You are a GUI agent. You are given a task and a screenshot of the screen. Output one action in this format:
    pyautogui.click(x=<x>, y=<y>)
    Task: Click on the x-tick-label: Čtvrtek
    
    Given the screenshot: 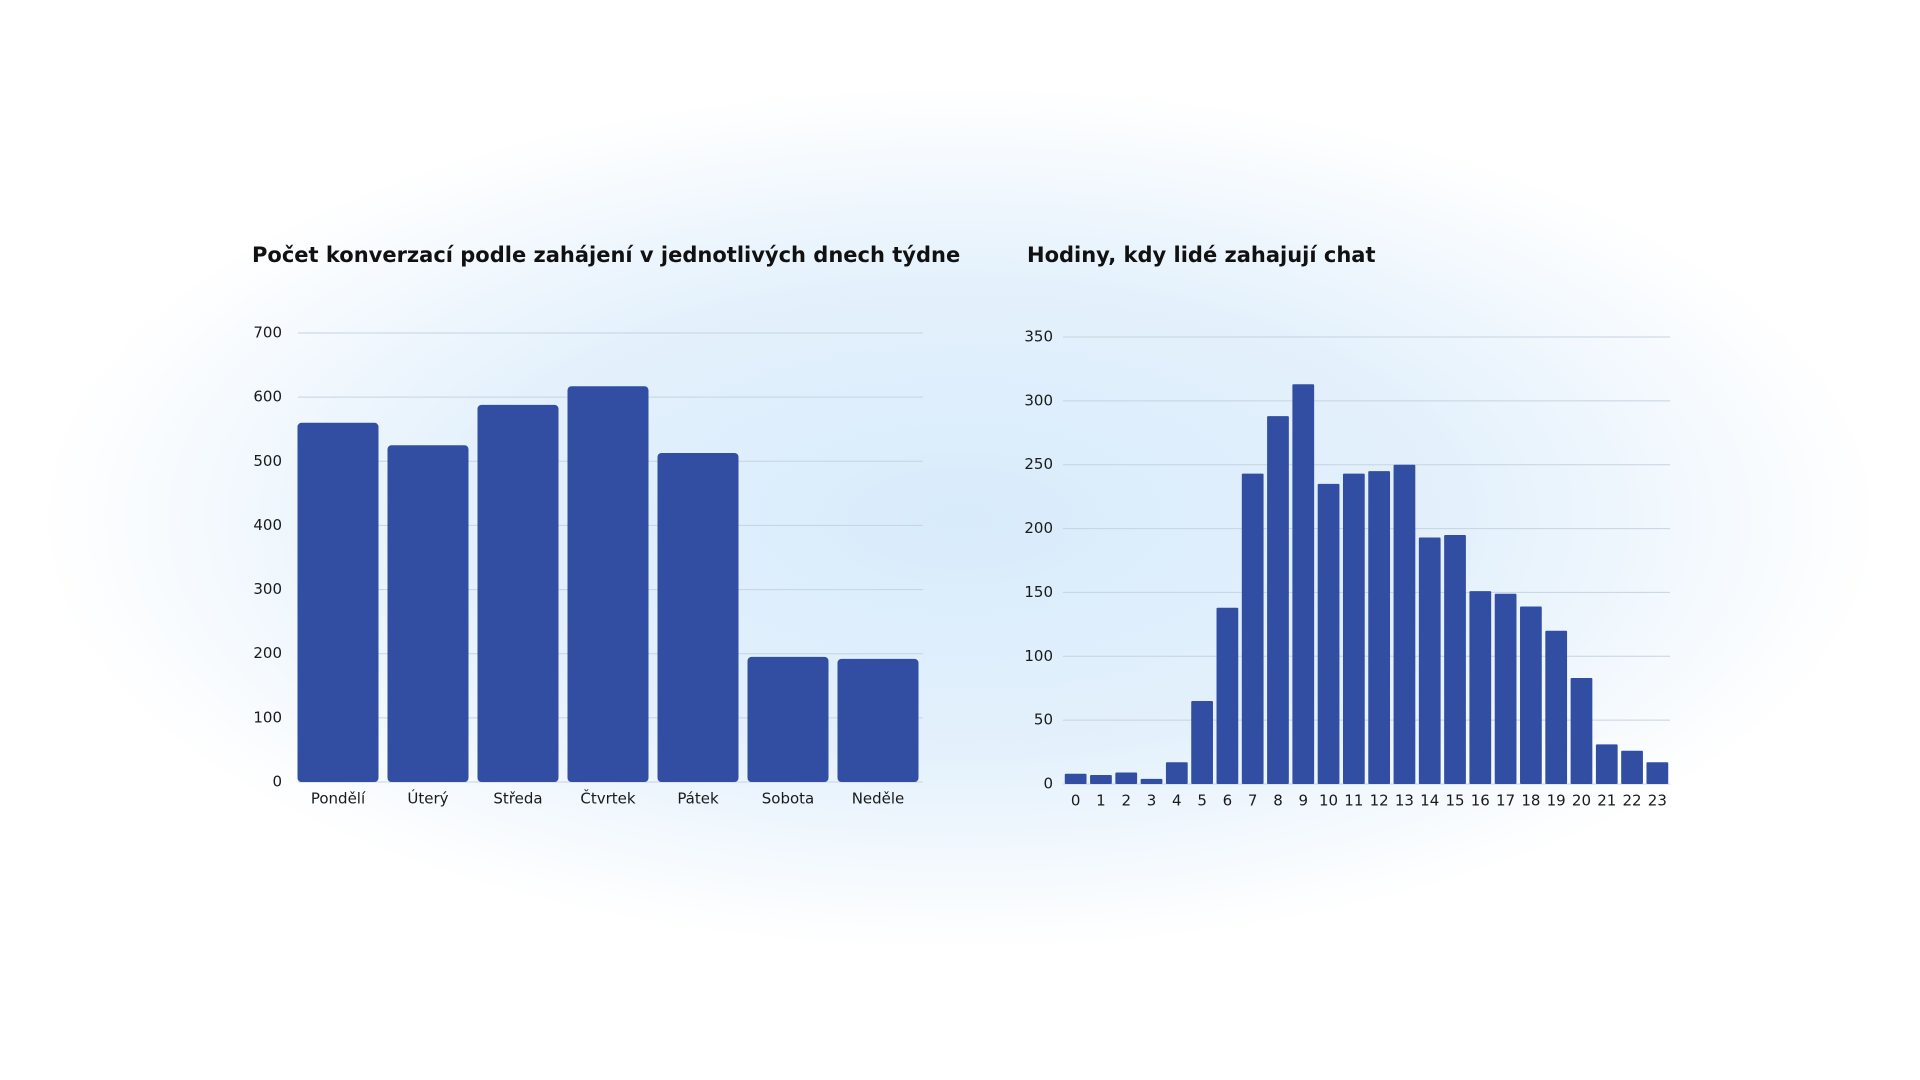 What is the action you would take?
    pyautogui.click(x=608, y=798)
    